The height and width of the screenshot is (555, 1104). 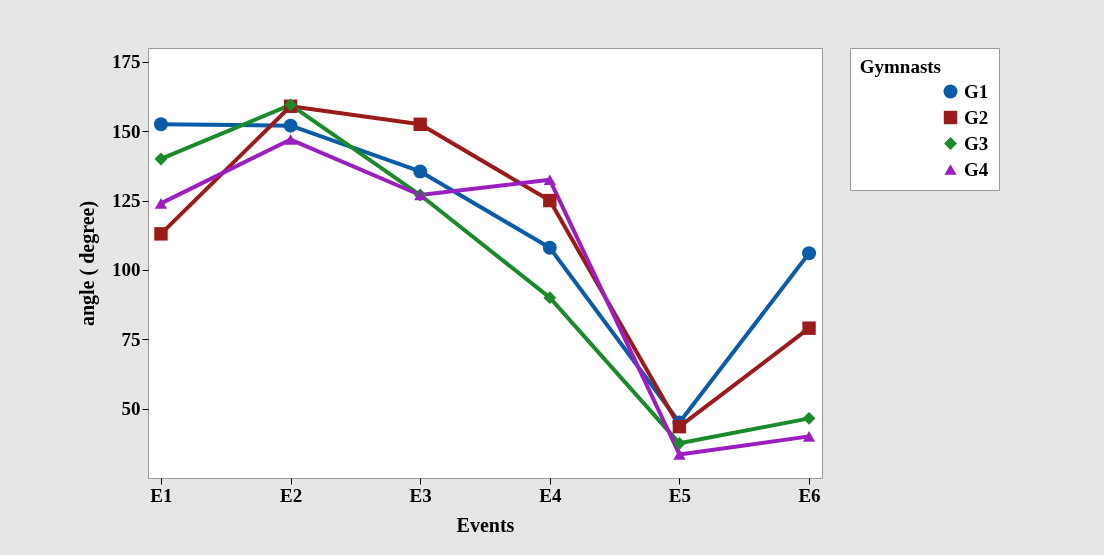 I want to click on legend-label: G3, so click(x=976, y=143).